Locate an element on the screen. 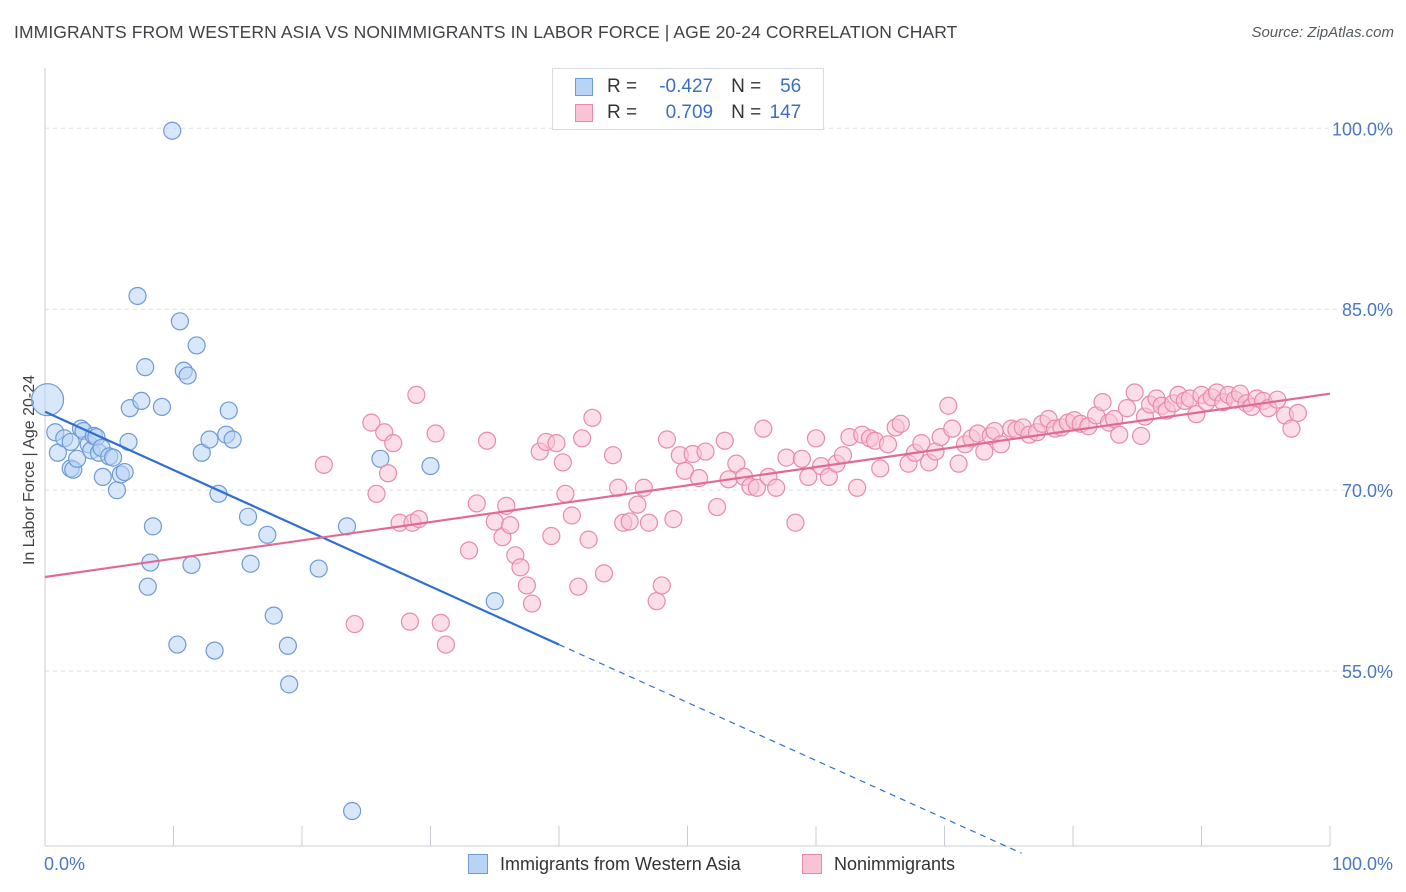  source-note: Source: ZipAtlas.com is located at coordinates (1322, 32).